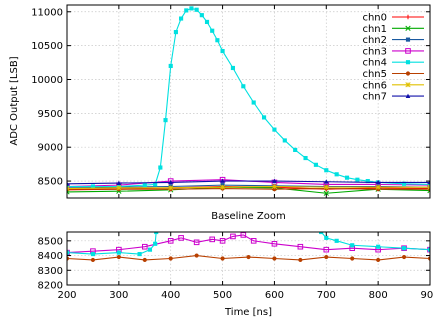 Image resolution: width=433 pixels, height=332 pixels. Describe the element at coordinates (50, 286) in the screenshot. I see `y-tick-label: 8200` at that location.